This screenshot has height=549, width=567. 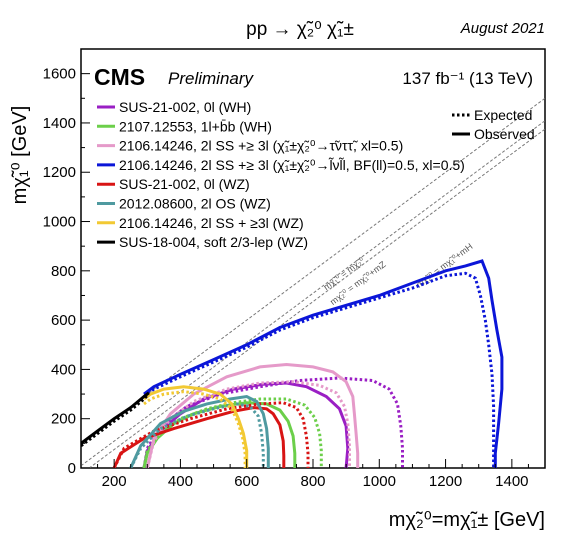 I want to click on y-tick-label-5: 1000, so click(x=59, y=222).